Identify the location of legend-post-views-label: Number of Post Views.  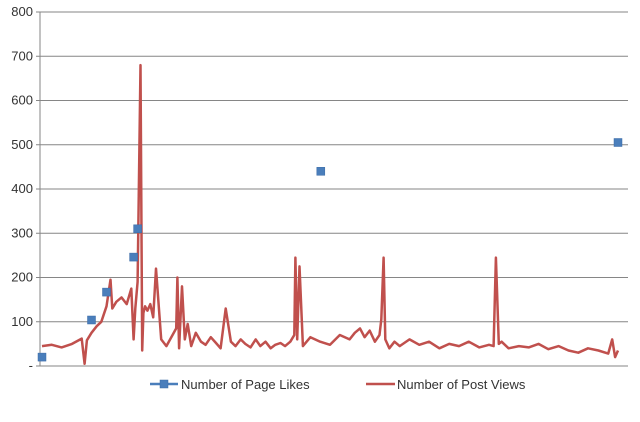
(461, 384).